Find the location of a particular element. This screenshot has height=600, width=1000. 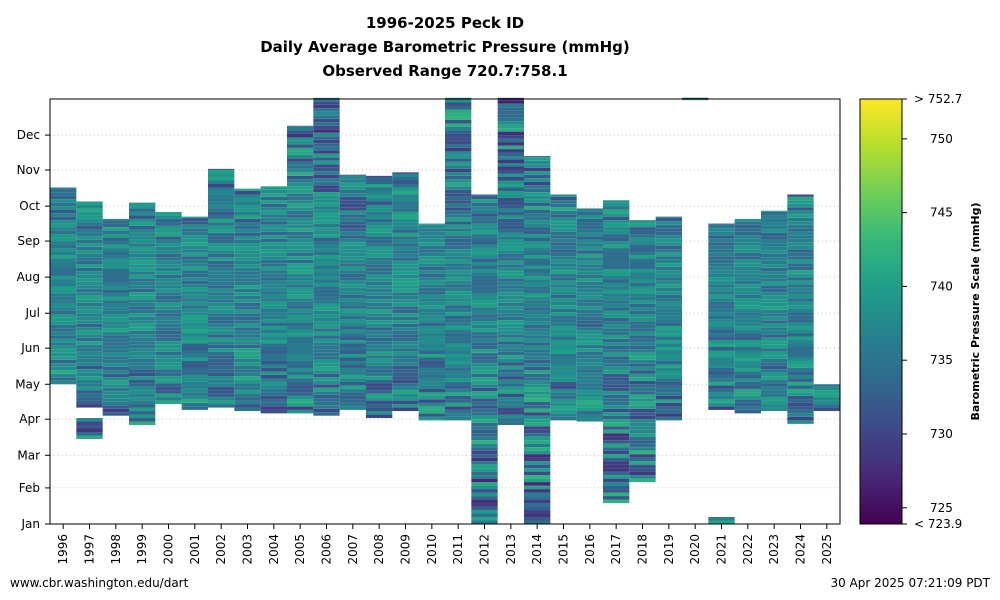

x-tick-label-2007: 2007 is located at coordinates (353, 549).